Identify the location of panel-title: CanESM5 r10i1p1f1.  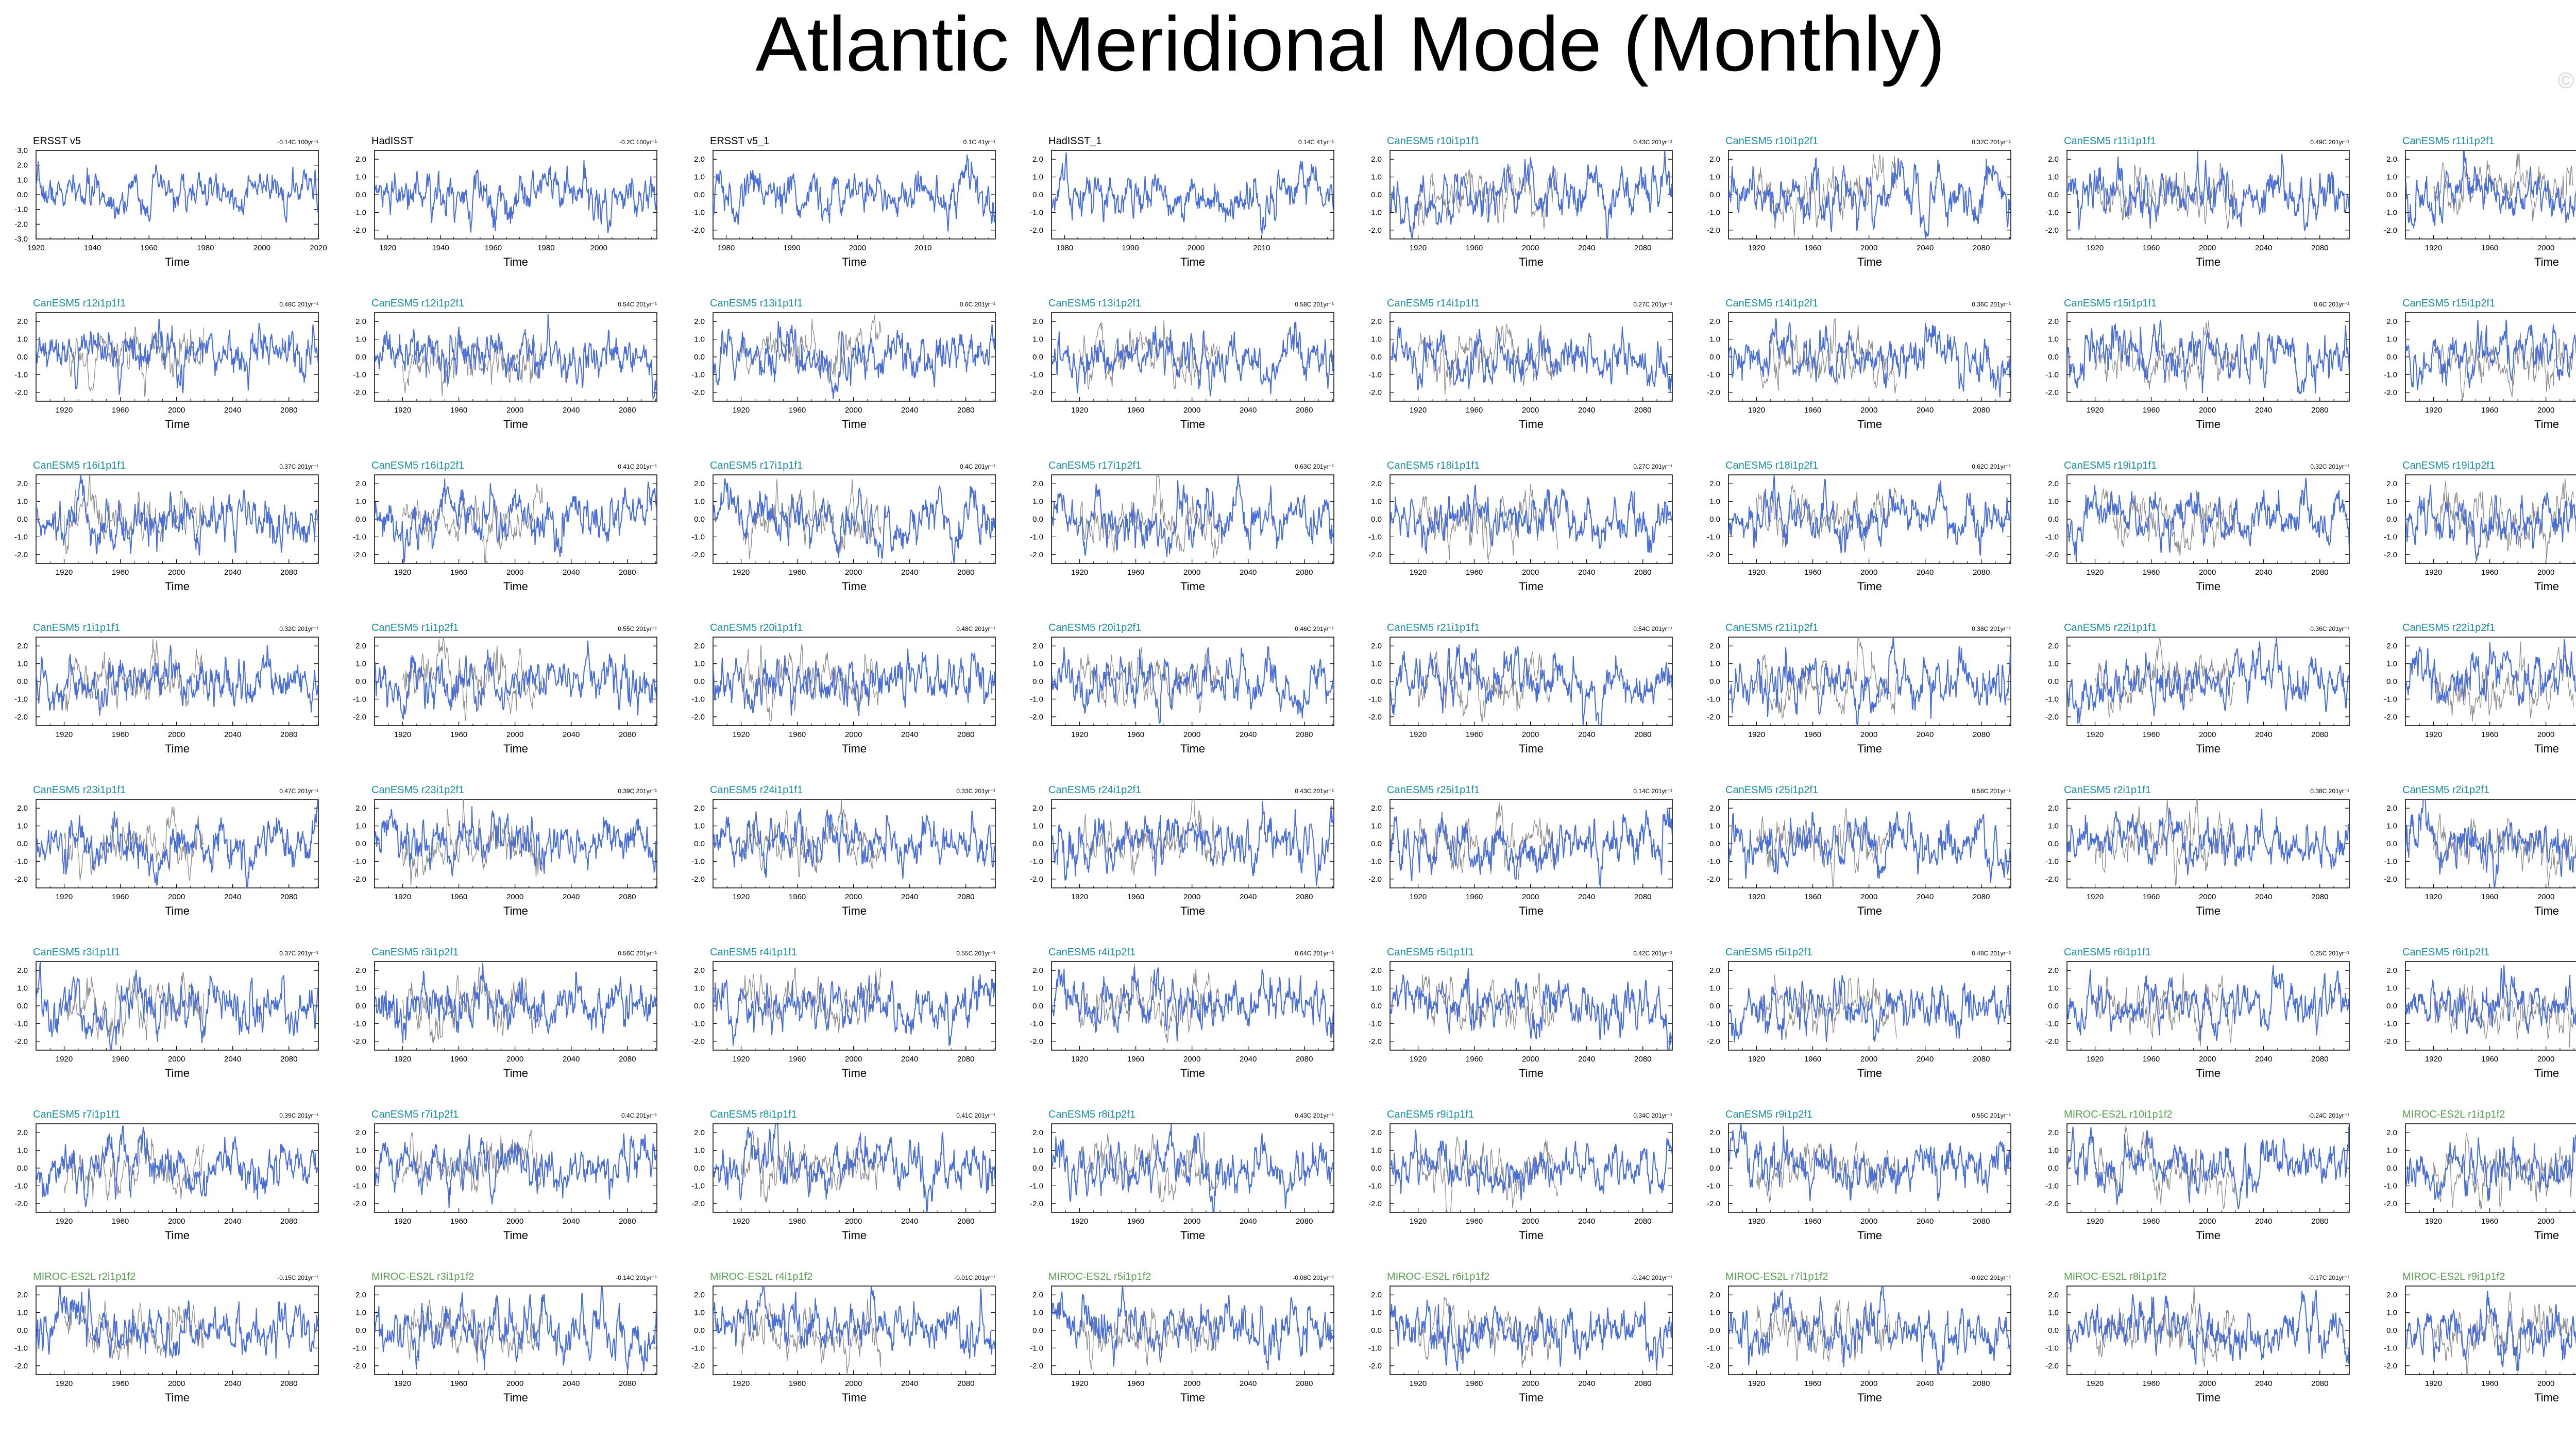
(1433, 141).